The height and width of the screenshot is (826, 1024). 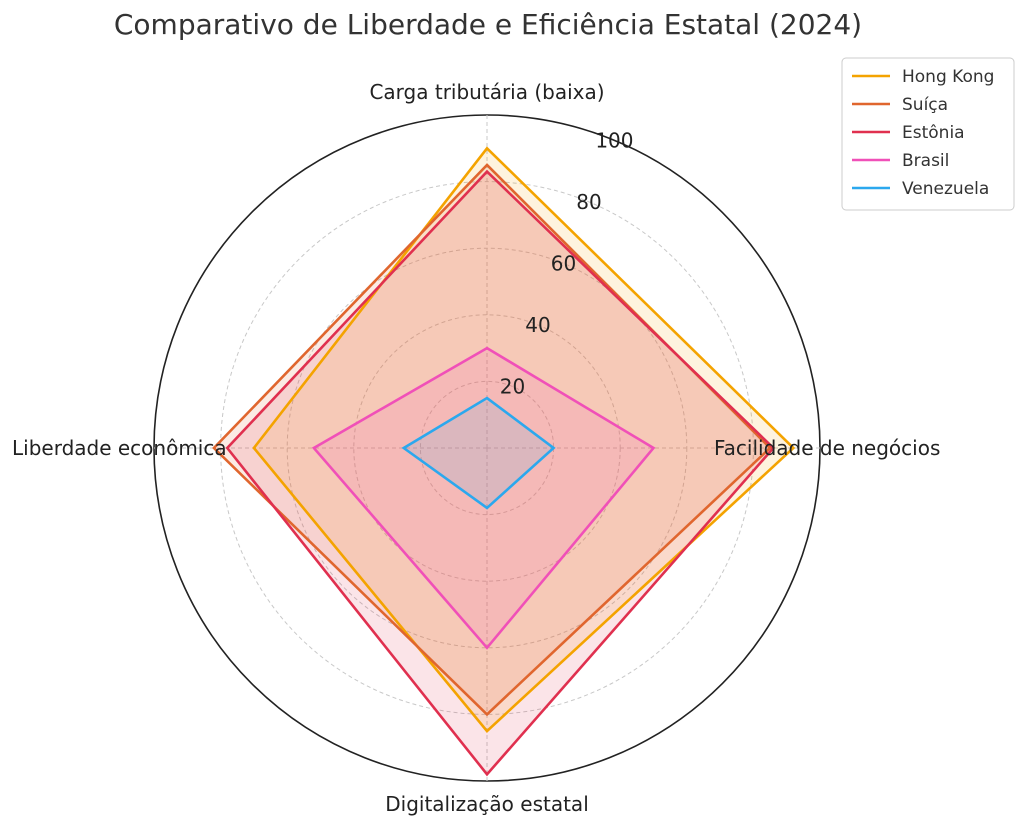 What do you see at coordinates (945, 189) in the screenshot?
I see `legend-label: Venezuela` at bounding box center [945, 189].